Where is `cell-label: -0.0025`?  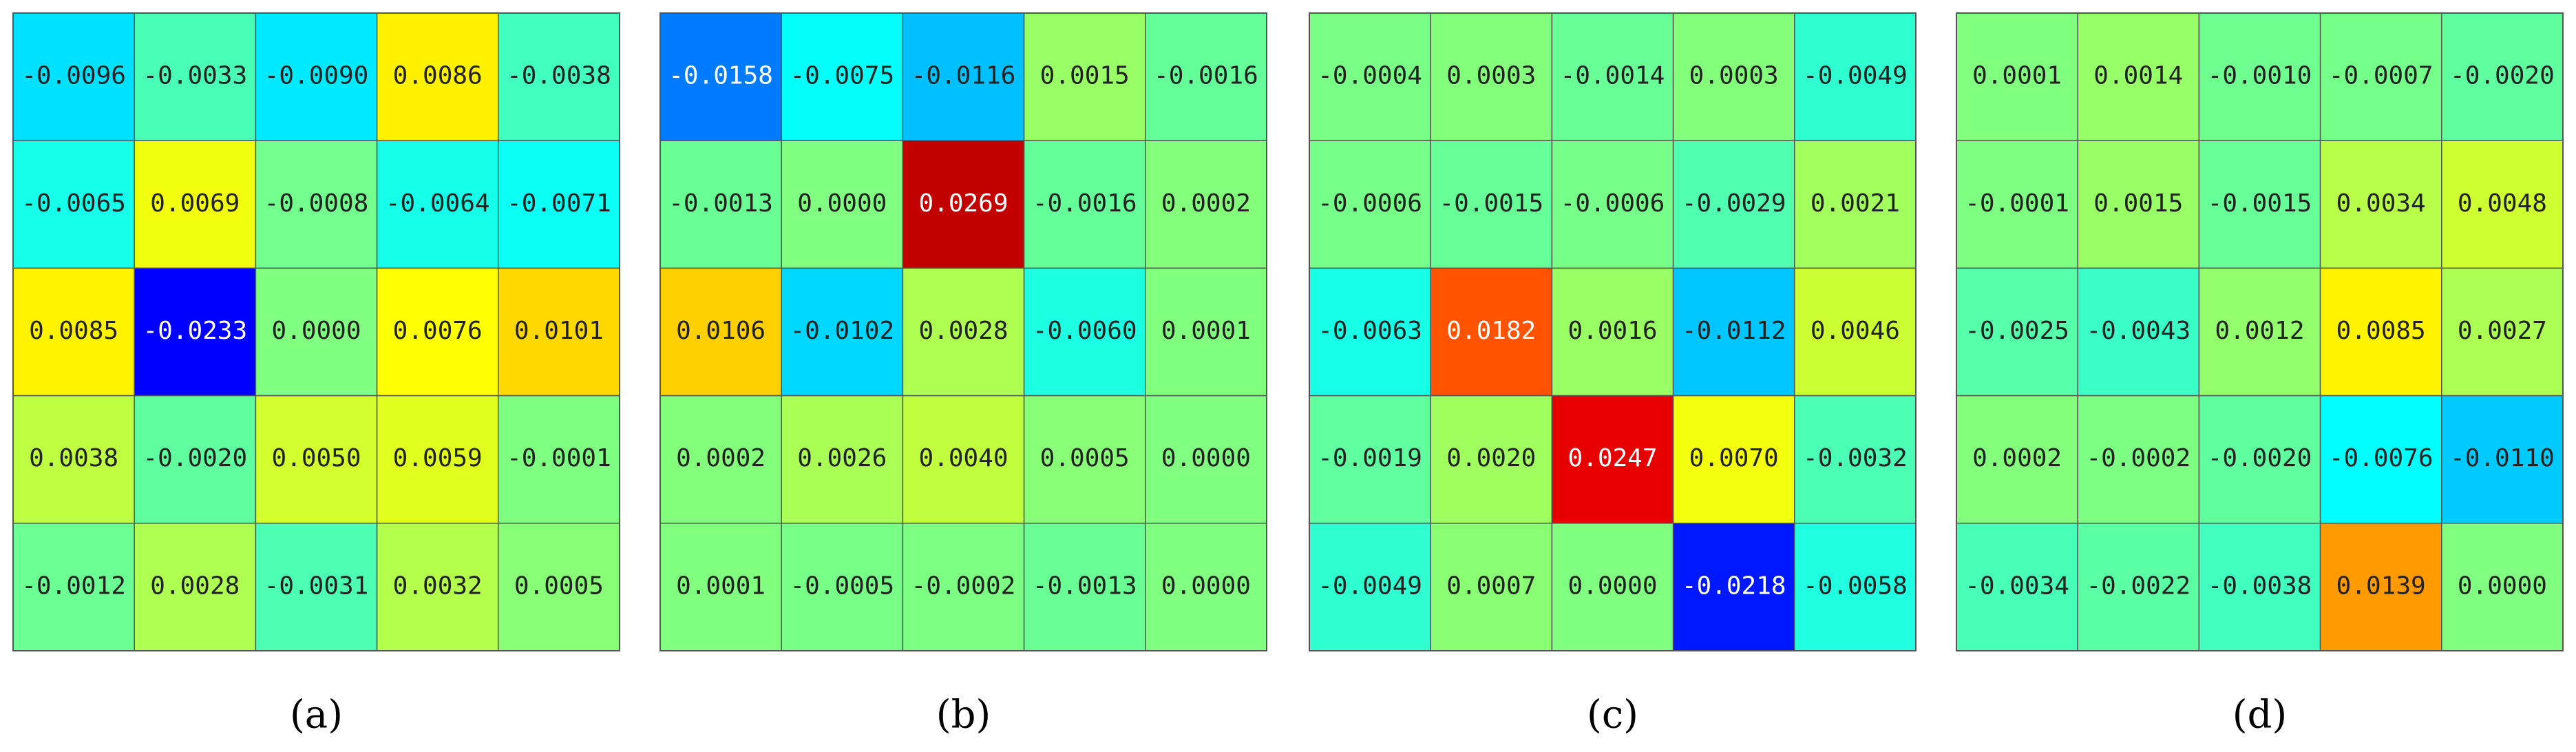 cell-label: -0.0025 is located at coordinates (2017, 331).